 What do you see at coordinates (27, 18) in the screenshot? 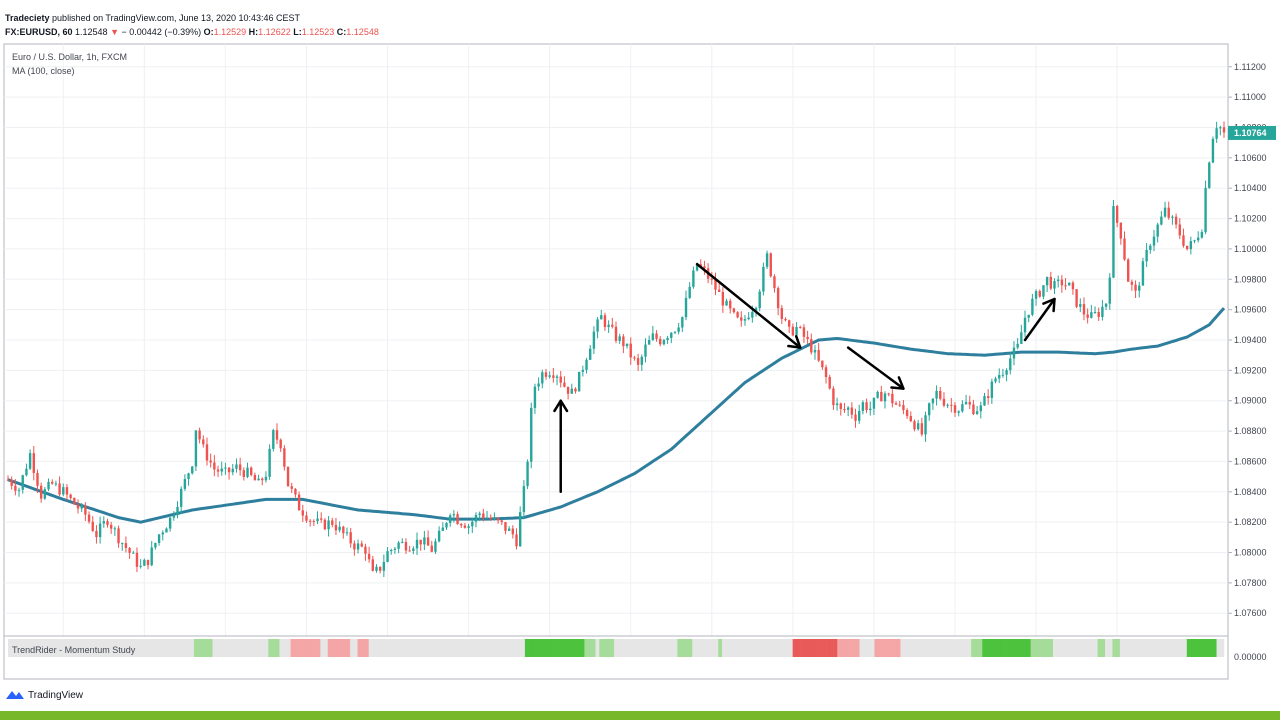
I see `author-name: Tradeciety` at bounding box center [27, 18].